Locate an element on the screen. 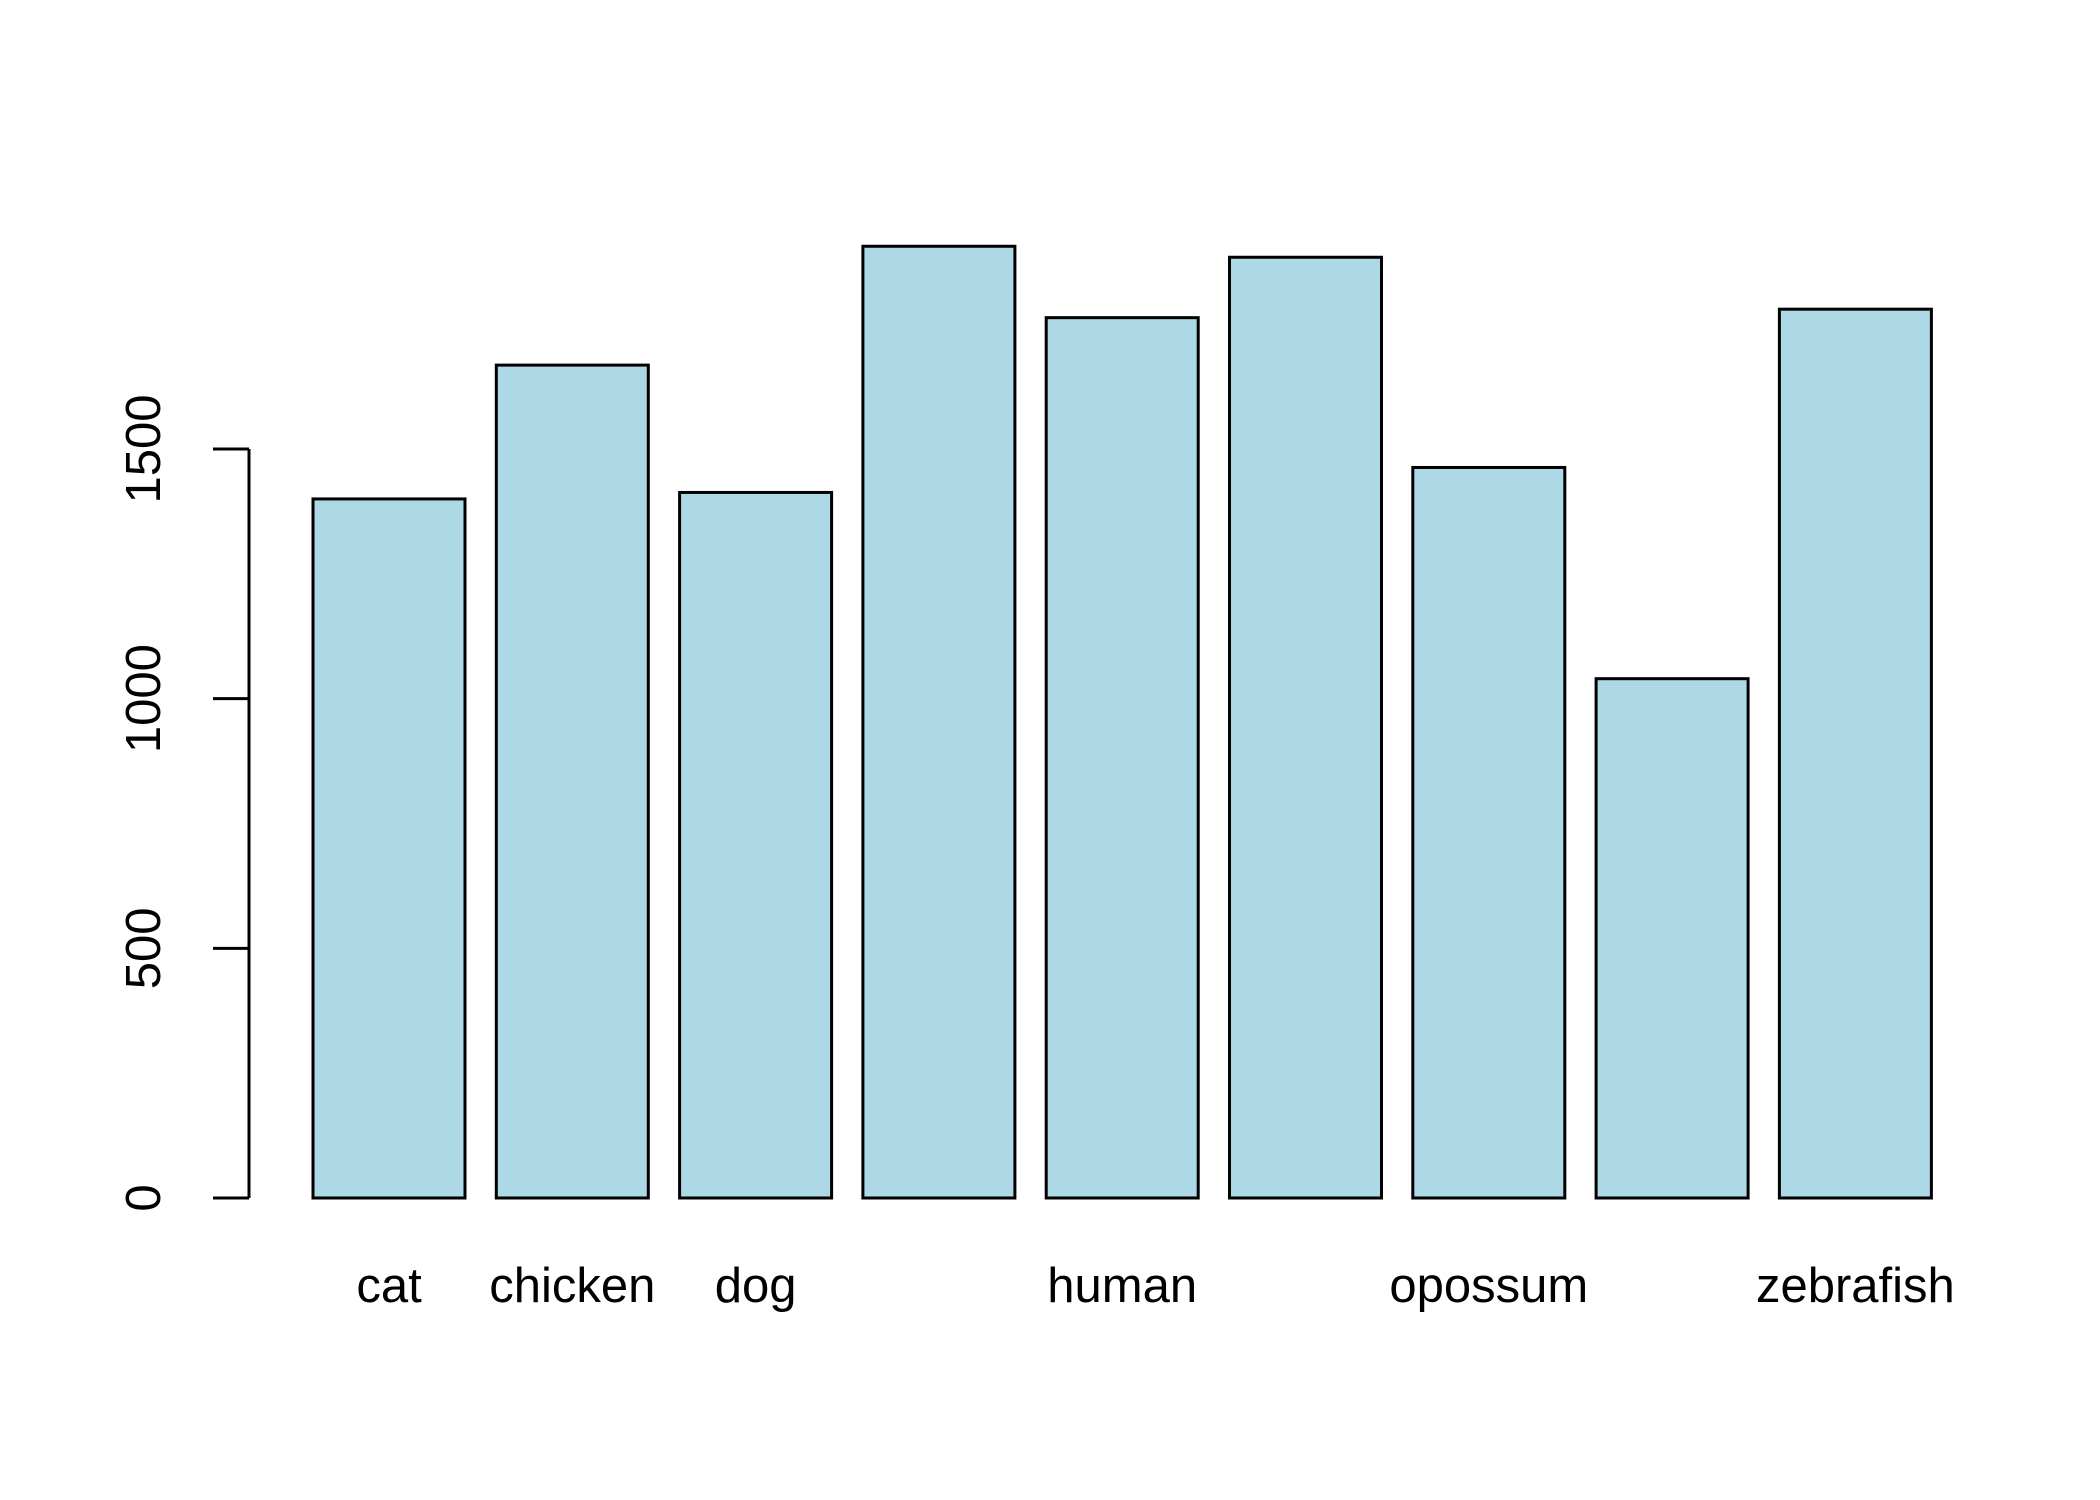 This screenshot has width=2100, height=1500. y-tick-label: 1500 is located at coordinates (144, 448).